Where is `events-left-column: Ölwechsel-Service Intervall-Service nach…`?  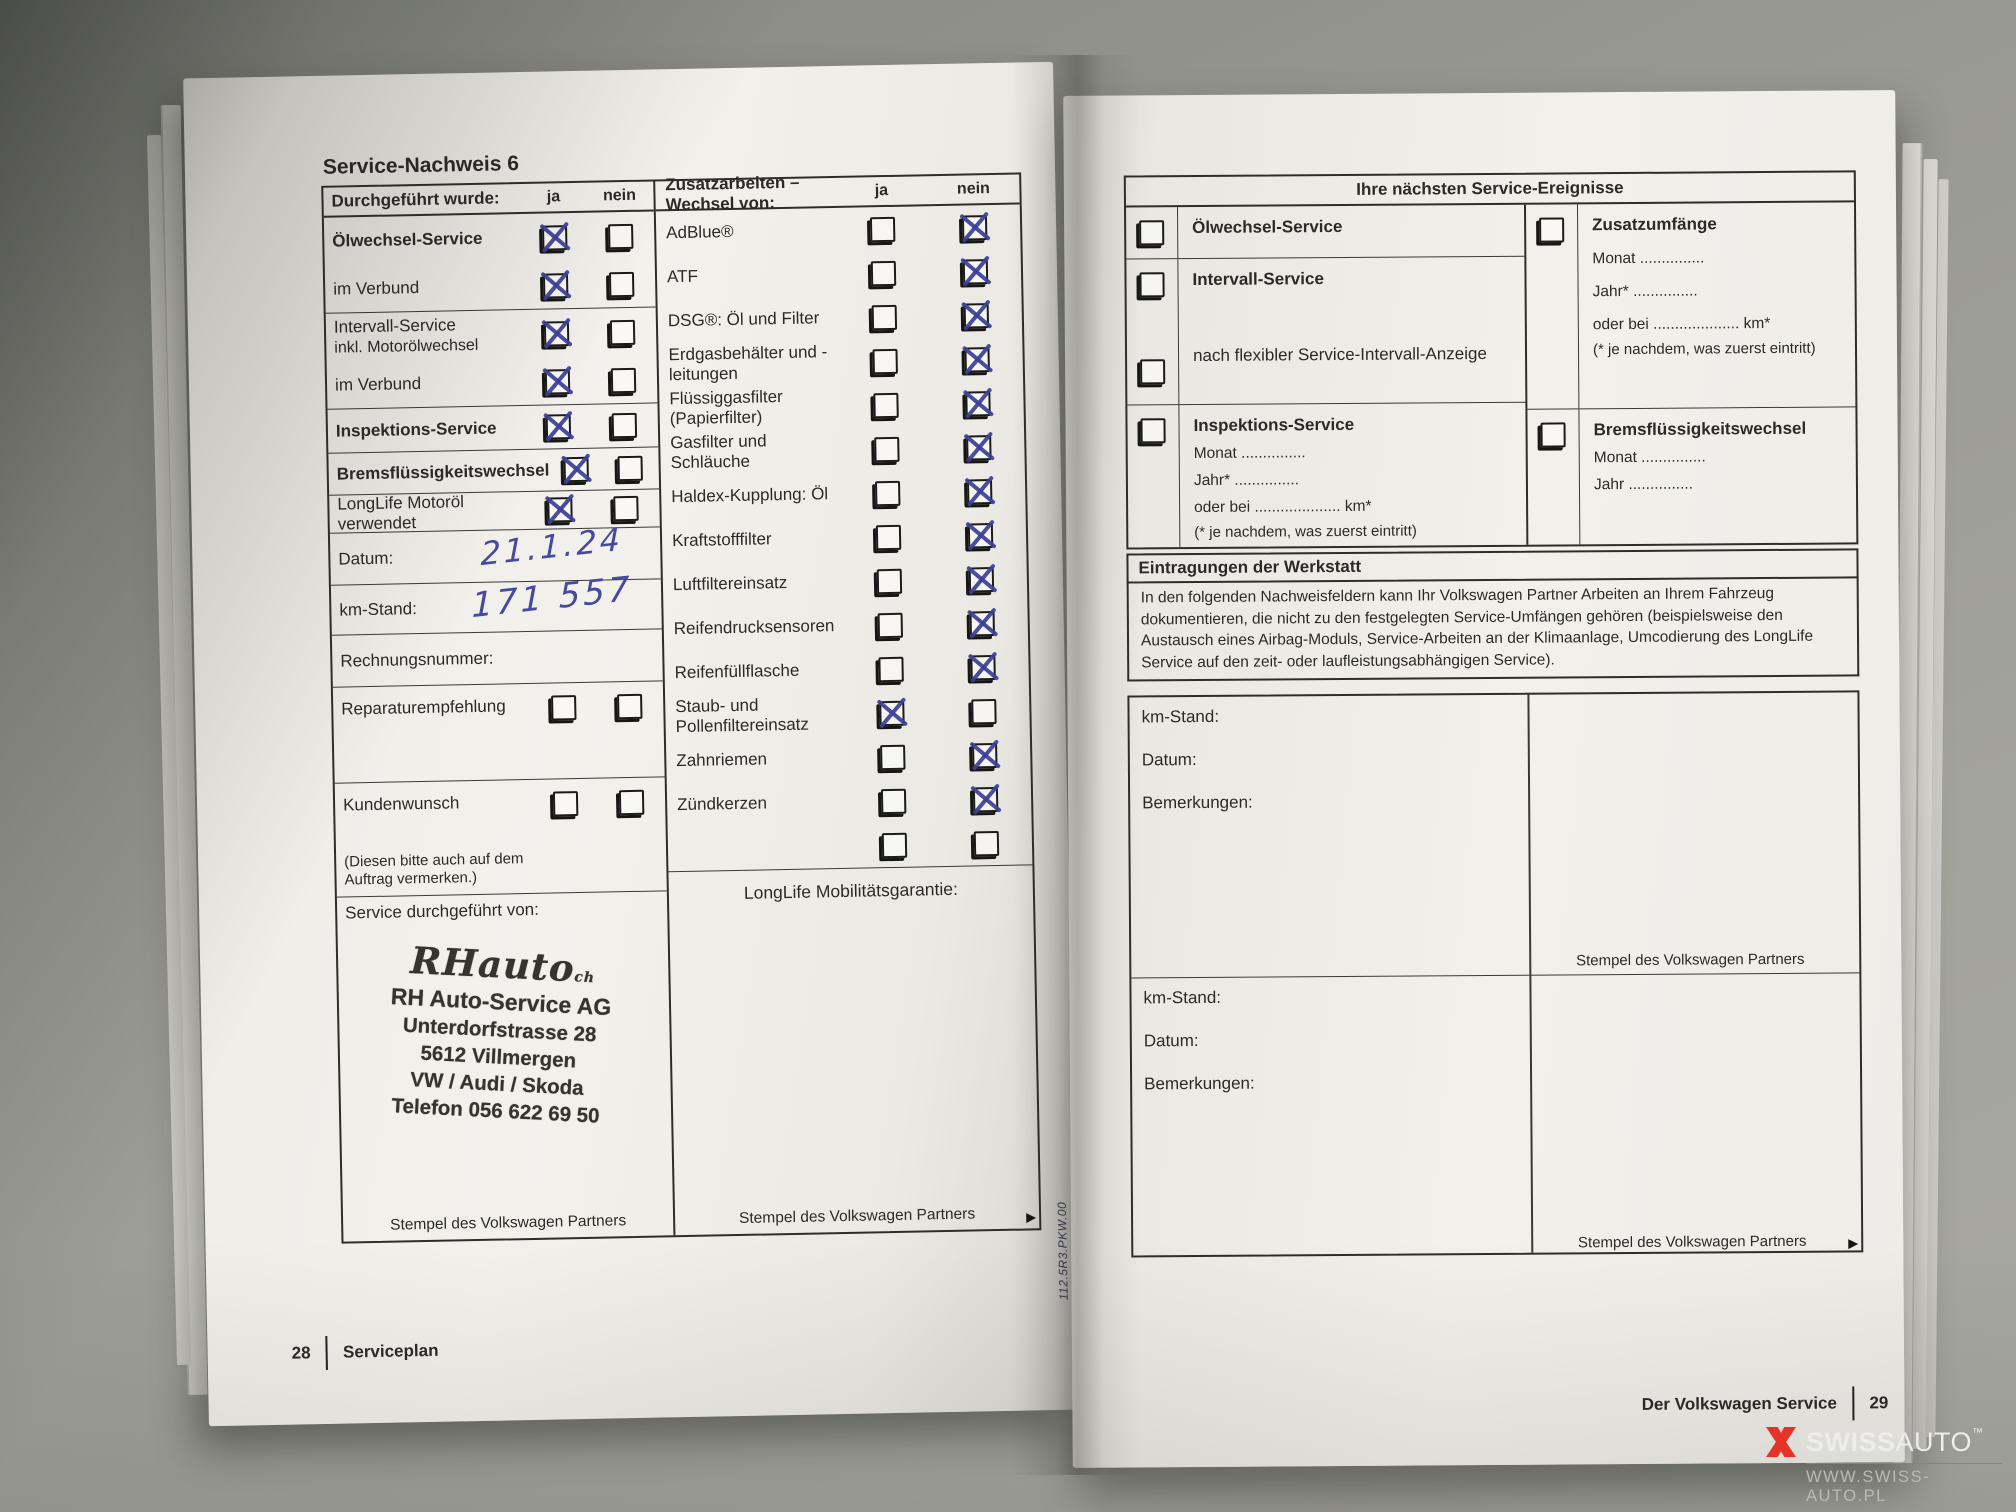 events-left-column: Ölwechsel-Service Intervall-Service nach… is located at coordinates (1327, 376).